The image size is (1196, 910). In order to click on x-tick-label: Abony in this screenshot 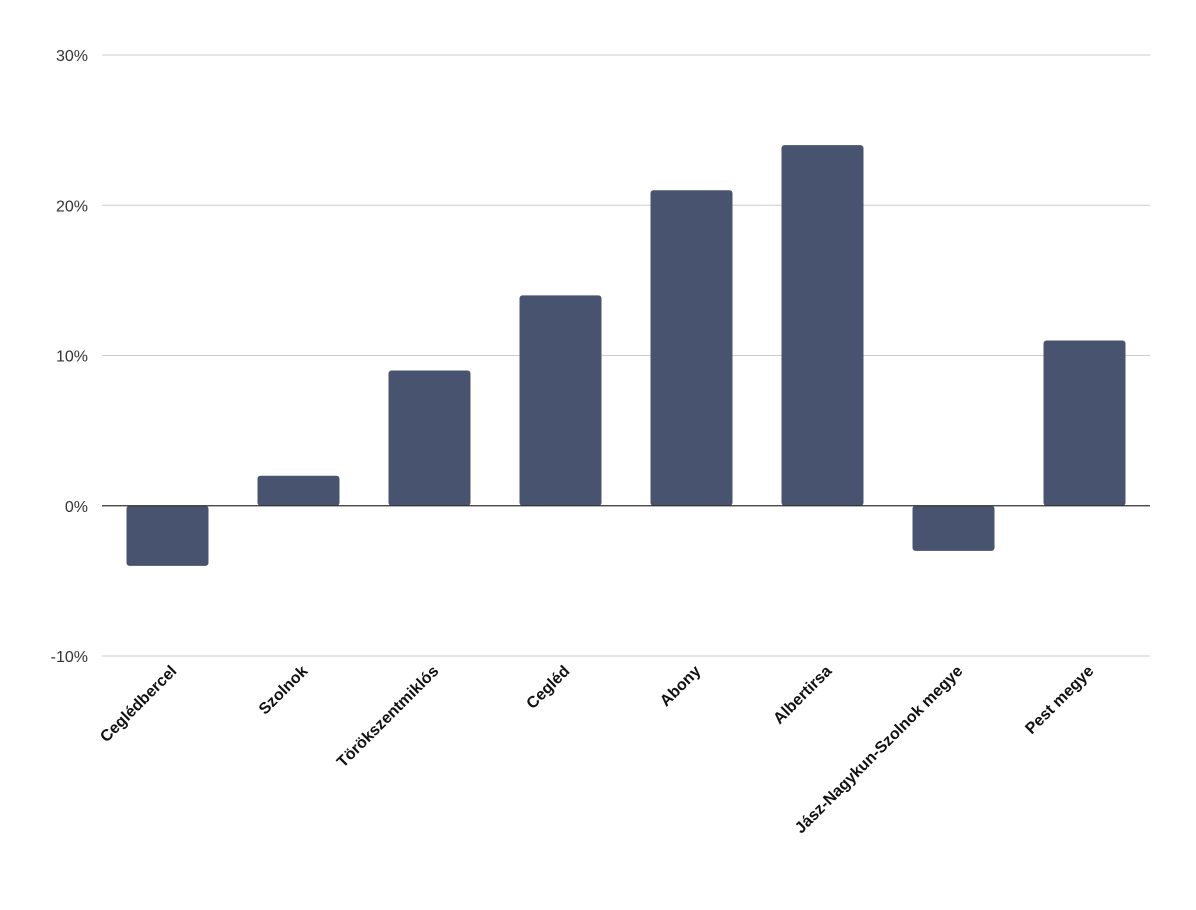, I will do `click(680, 686)`.